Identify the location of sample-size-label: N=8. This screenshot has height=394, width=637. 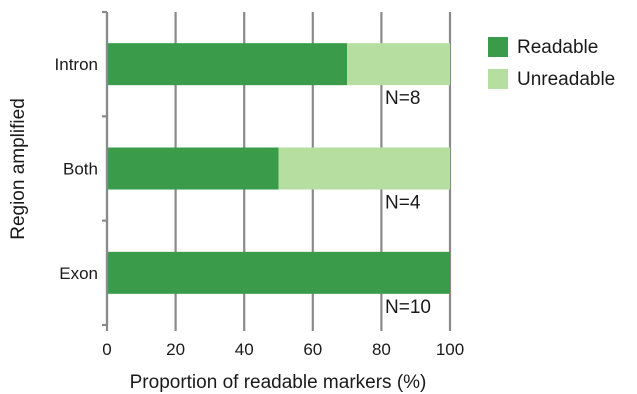
(402, 98).